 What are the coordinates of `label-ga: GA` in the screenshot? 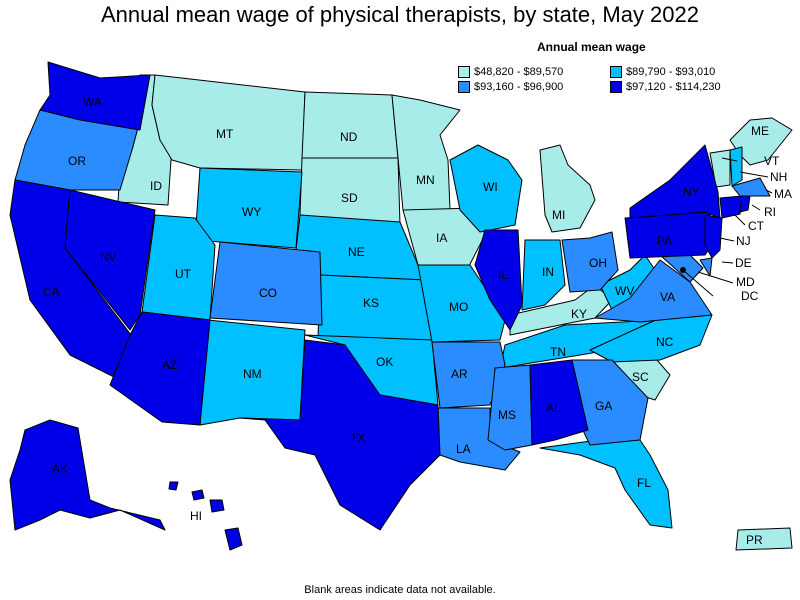 It's located at (603, 406).